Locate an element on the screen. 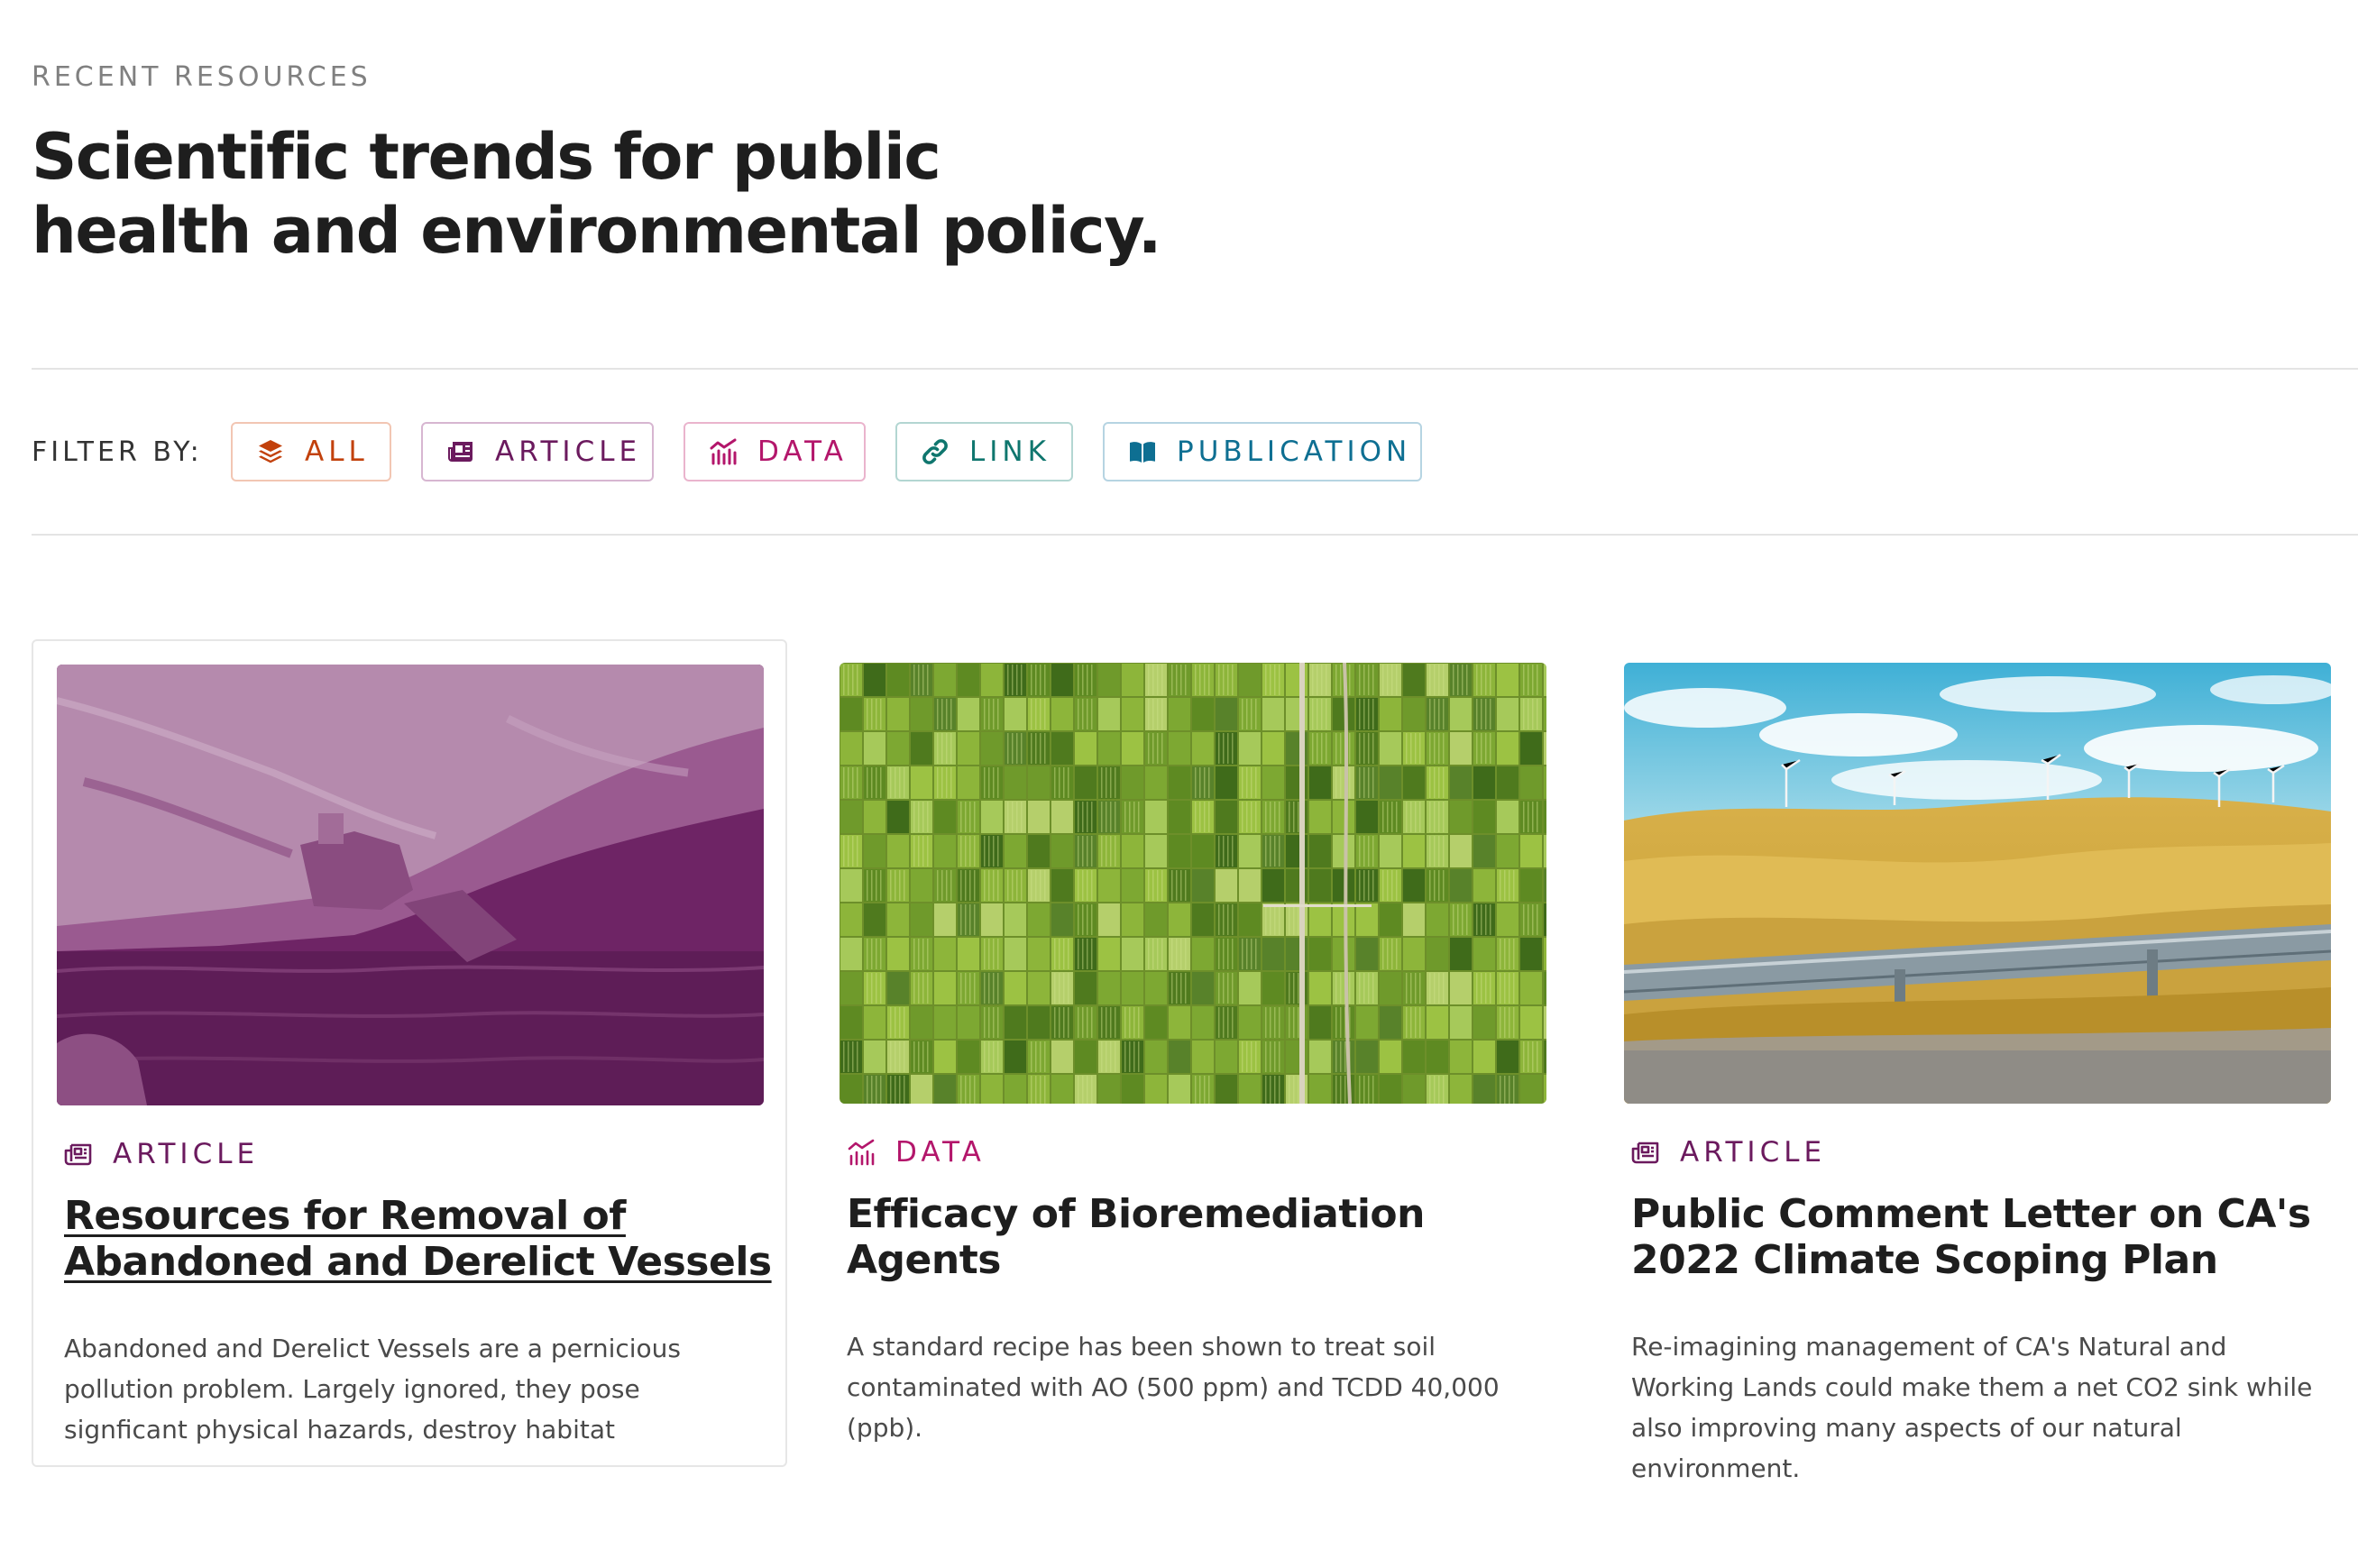 This screenshot has width=2358, height=1568. card-title-line-1: Public Comment Letter on CA's is located at coordinates (1971, 1214).